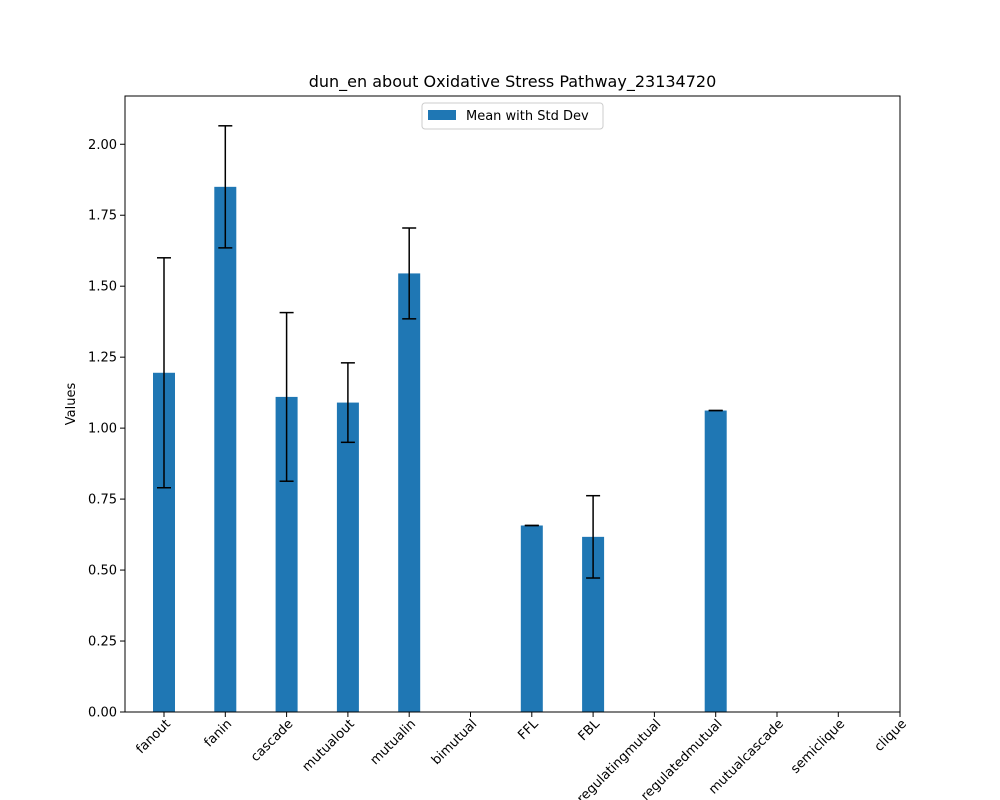 This screenshot has height=800, width=1000. Describe the element at coordinates (153, 737) in the screenshot. I see `x-tick-label: fanout` at that location.